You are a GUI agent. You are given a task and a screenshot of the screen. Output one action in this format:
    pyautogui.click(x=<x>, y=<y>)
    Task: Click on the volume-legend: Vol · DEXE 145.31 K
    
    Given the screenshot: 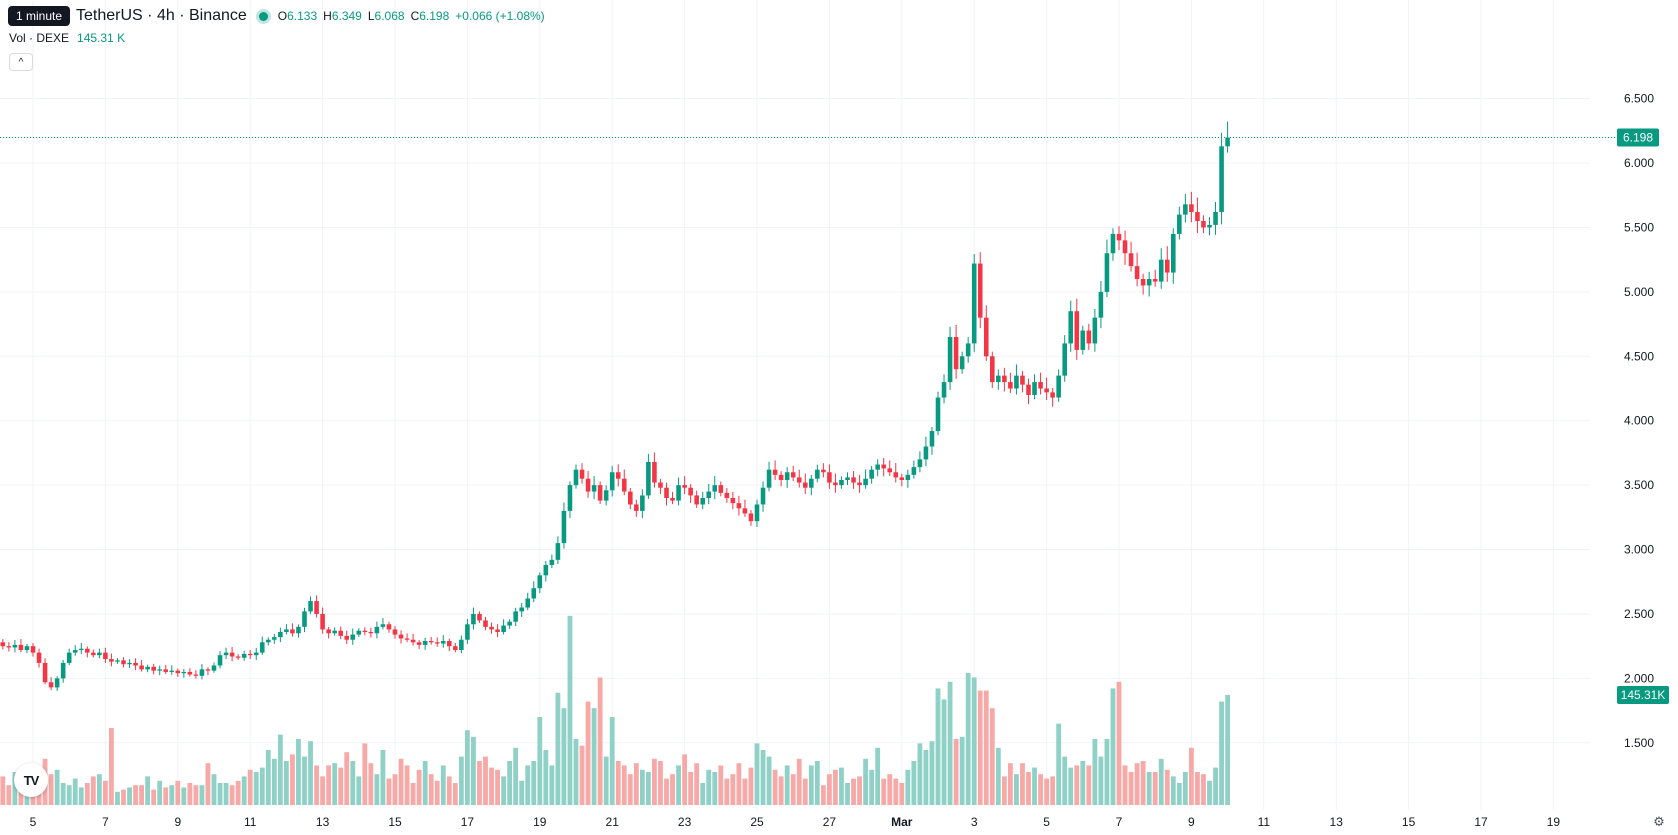 What is the action you would take?
    pyautogui.click(x=67, y=38)
    